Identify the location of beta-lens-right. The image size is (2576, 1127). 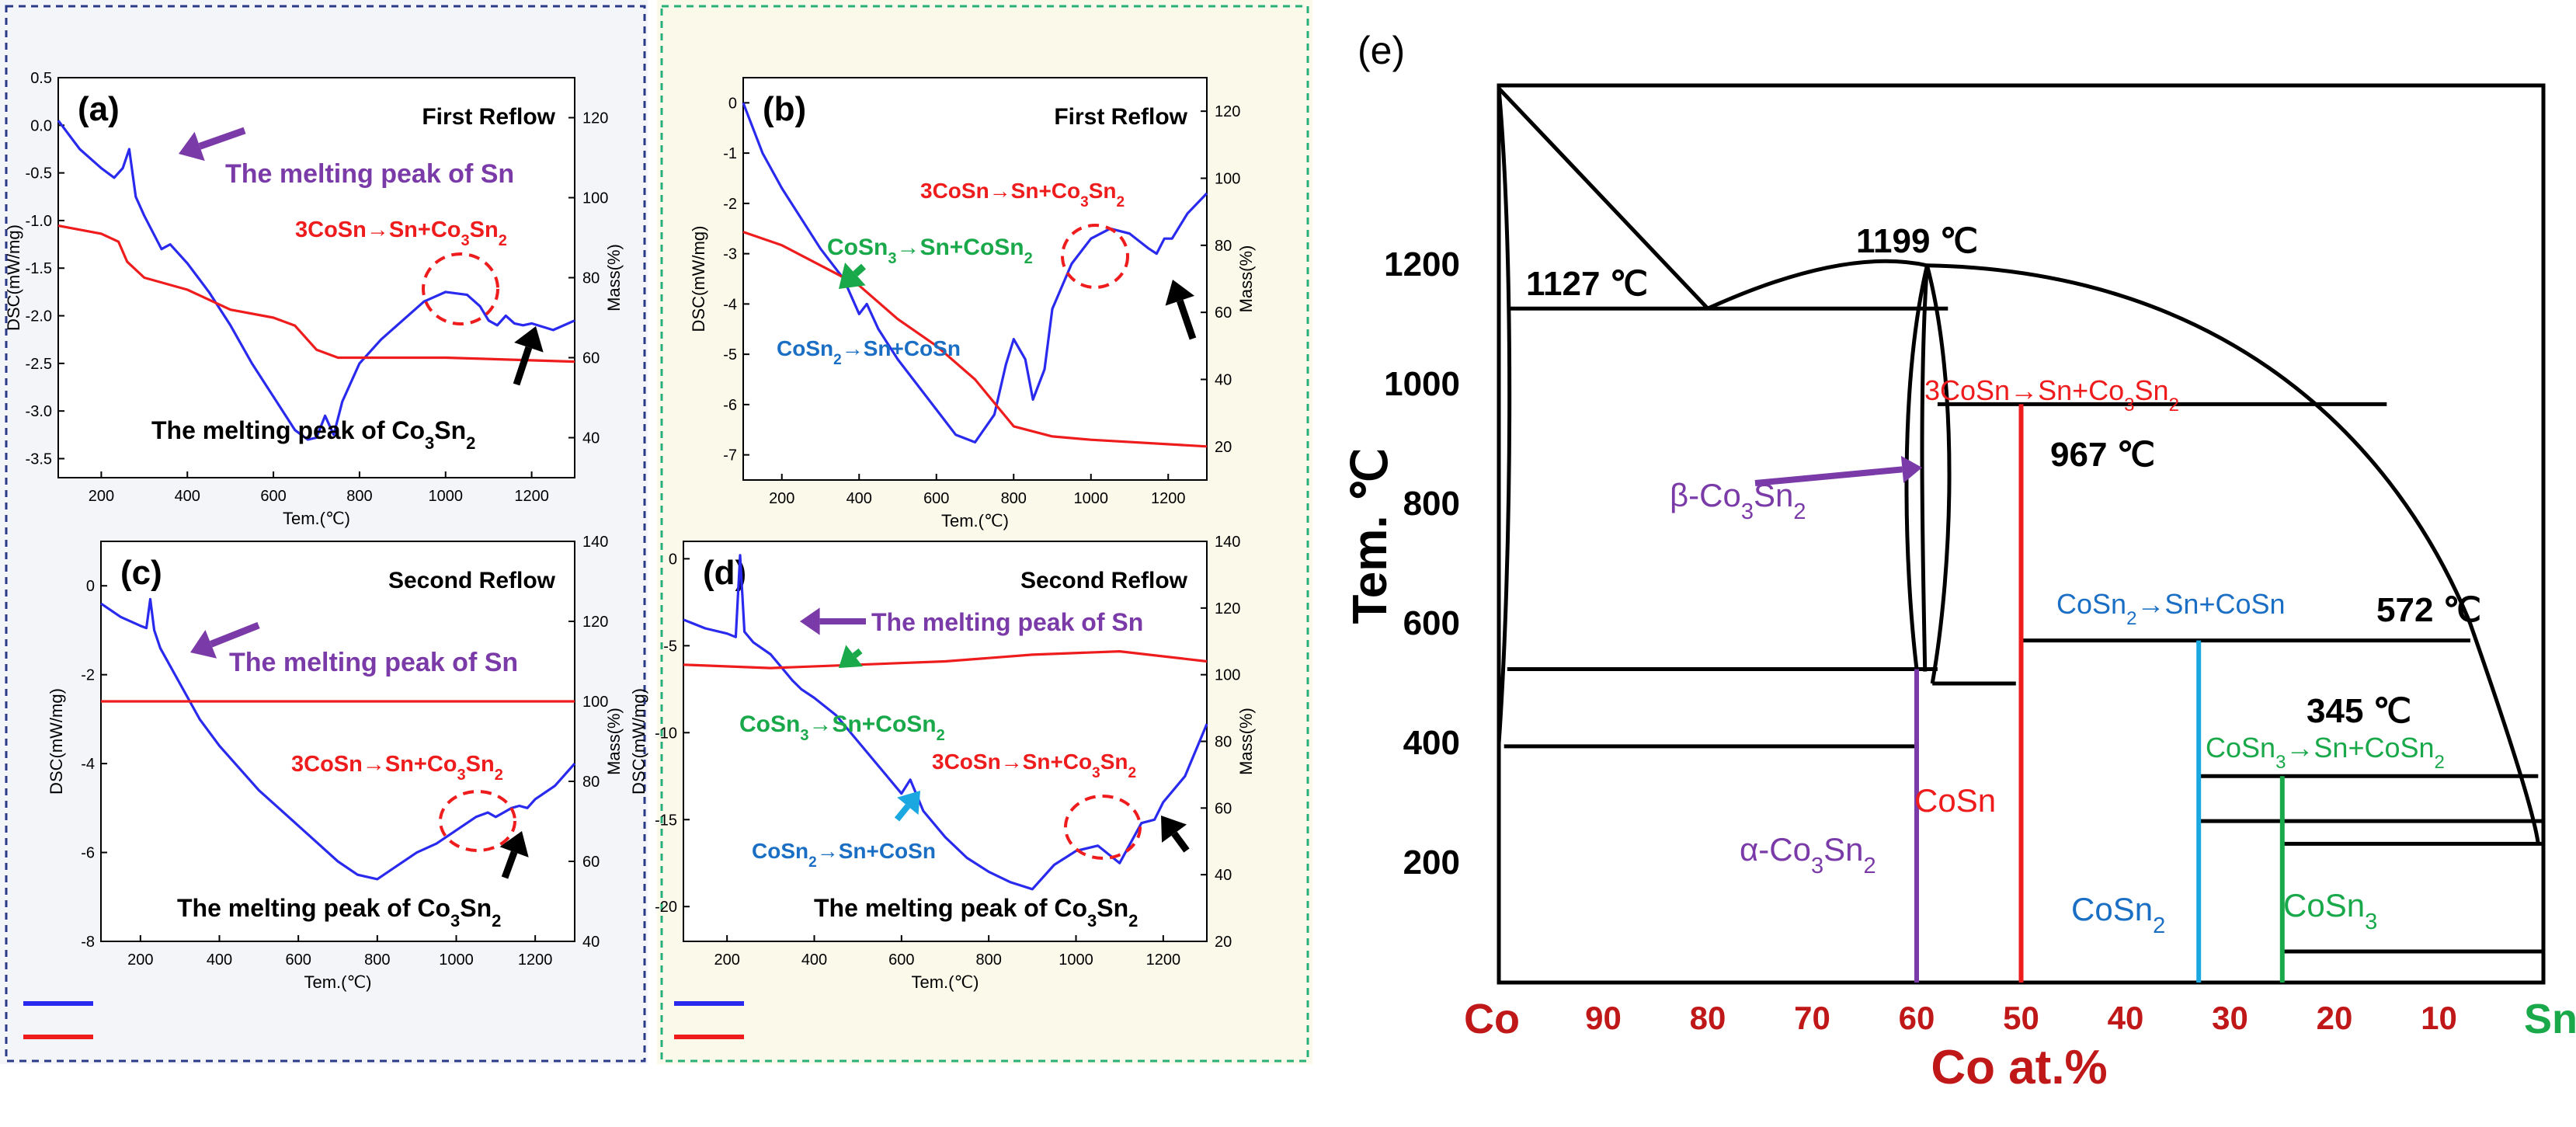
(1938, 474).